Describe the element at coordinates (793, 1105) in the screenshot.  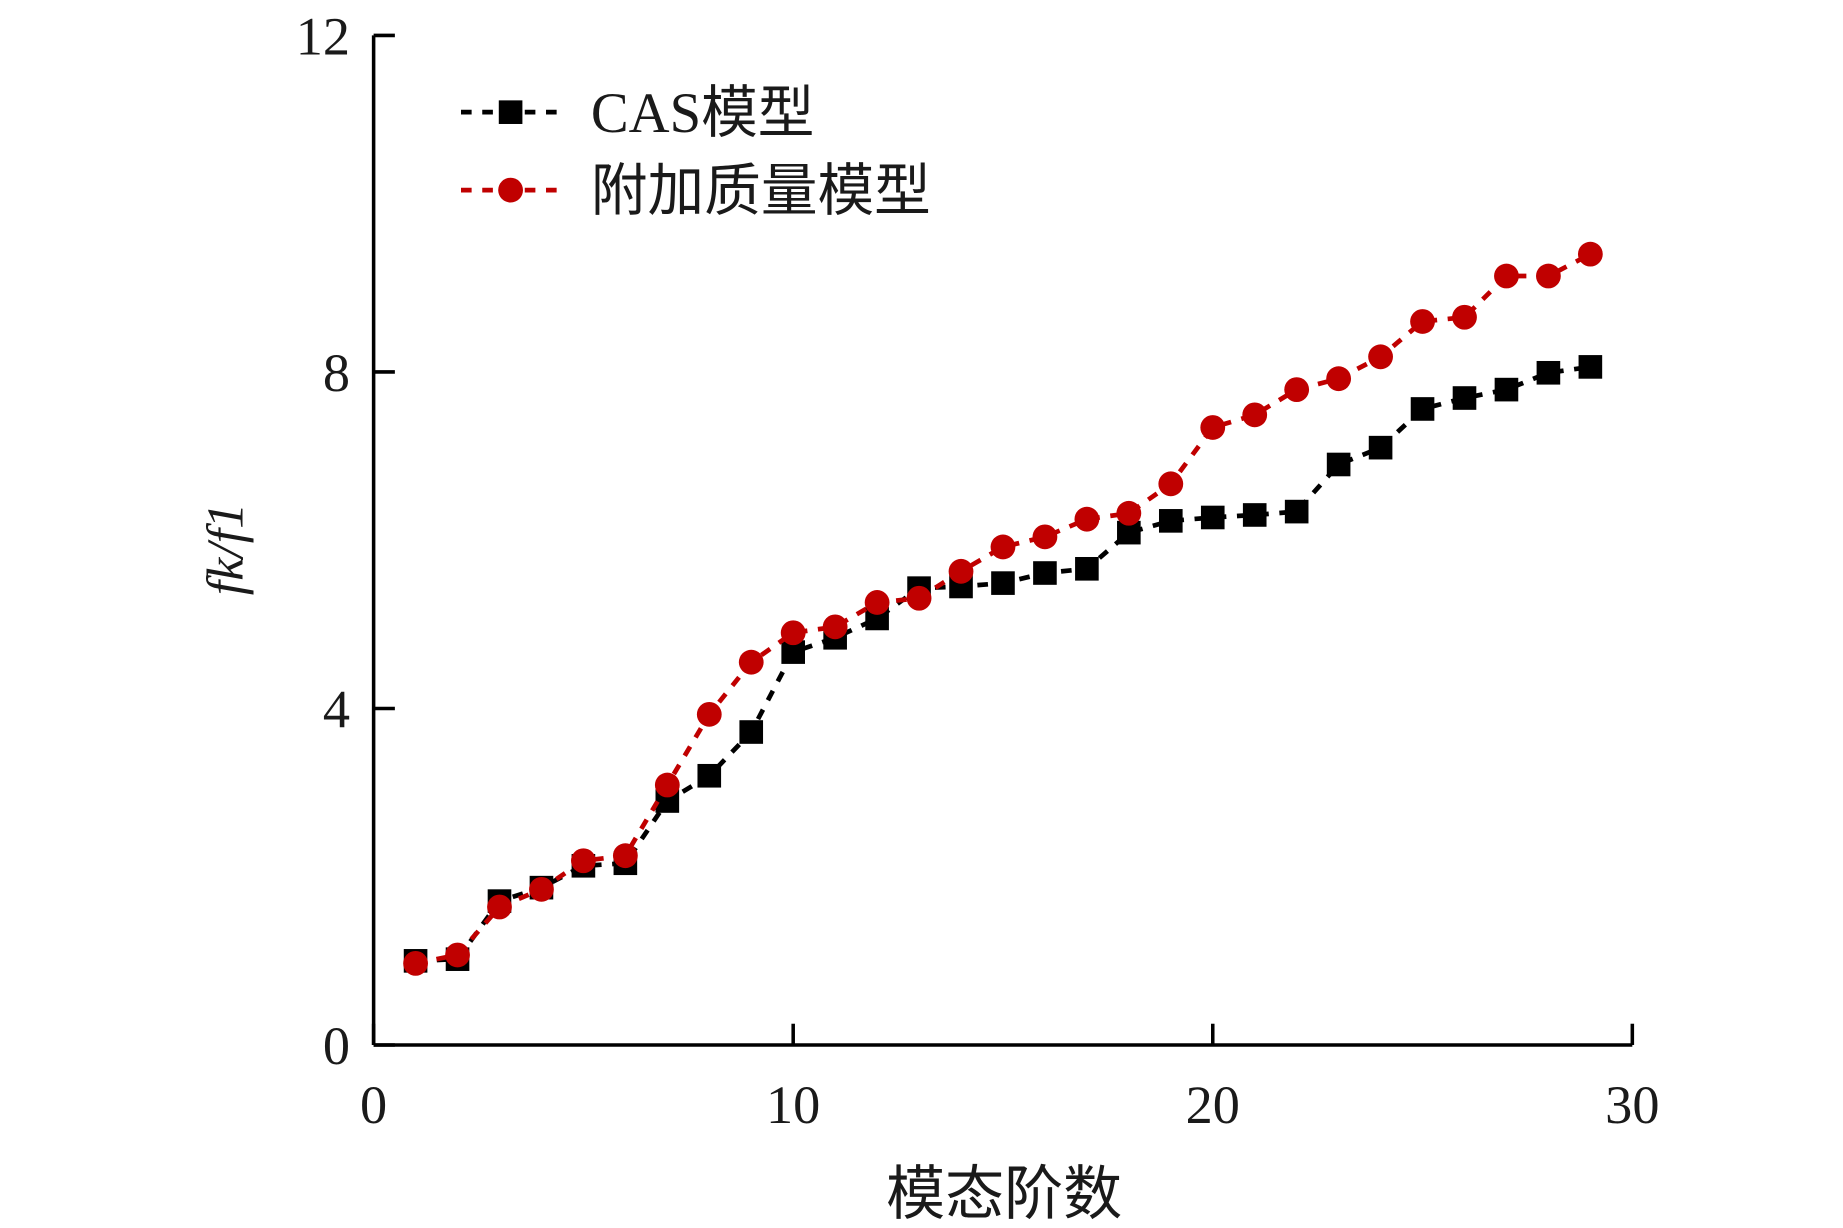
I see `x-tick-label: 10` at that location.